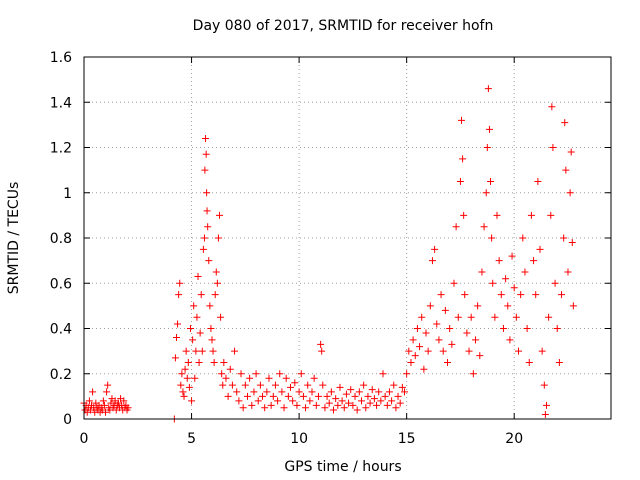  Describe the element at coordinates (191, 439) in the screenshot. I see `x-tick-label: 5` at that location.